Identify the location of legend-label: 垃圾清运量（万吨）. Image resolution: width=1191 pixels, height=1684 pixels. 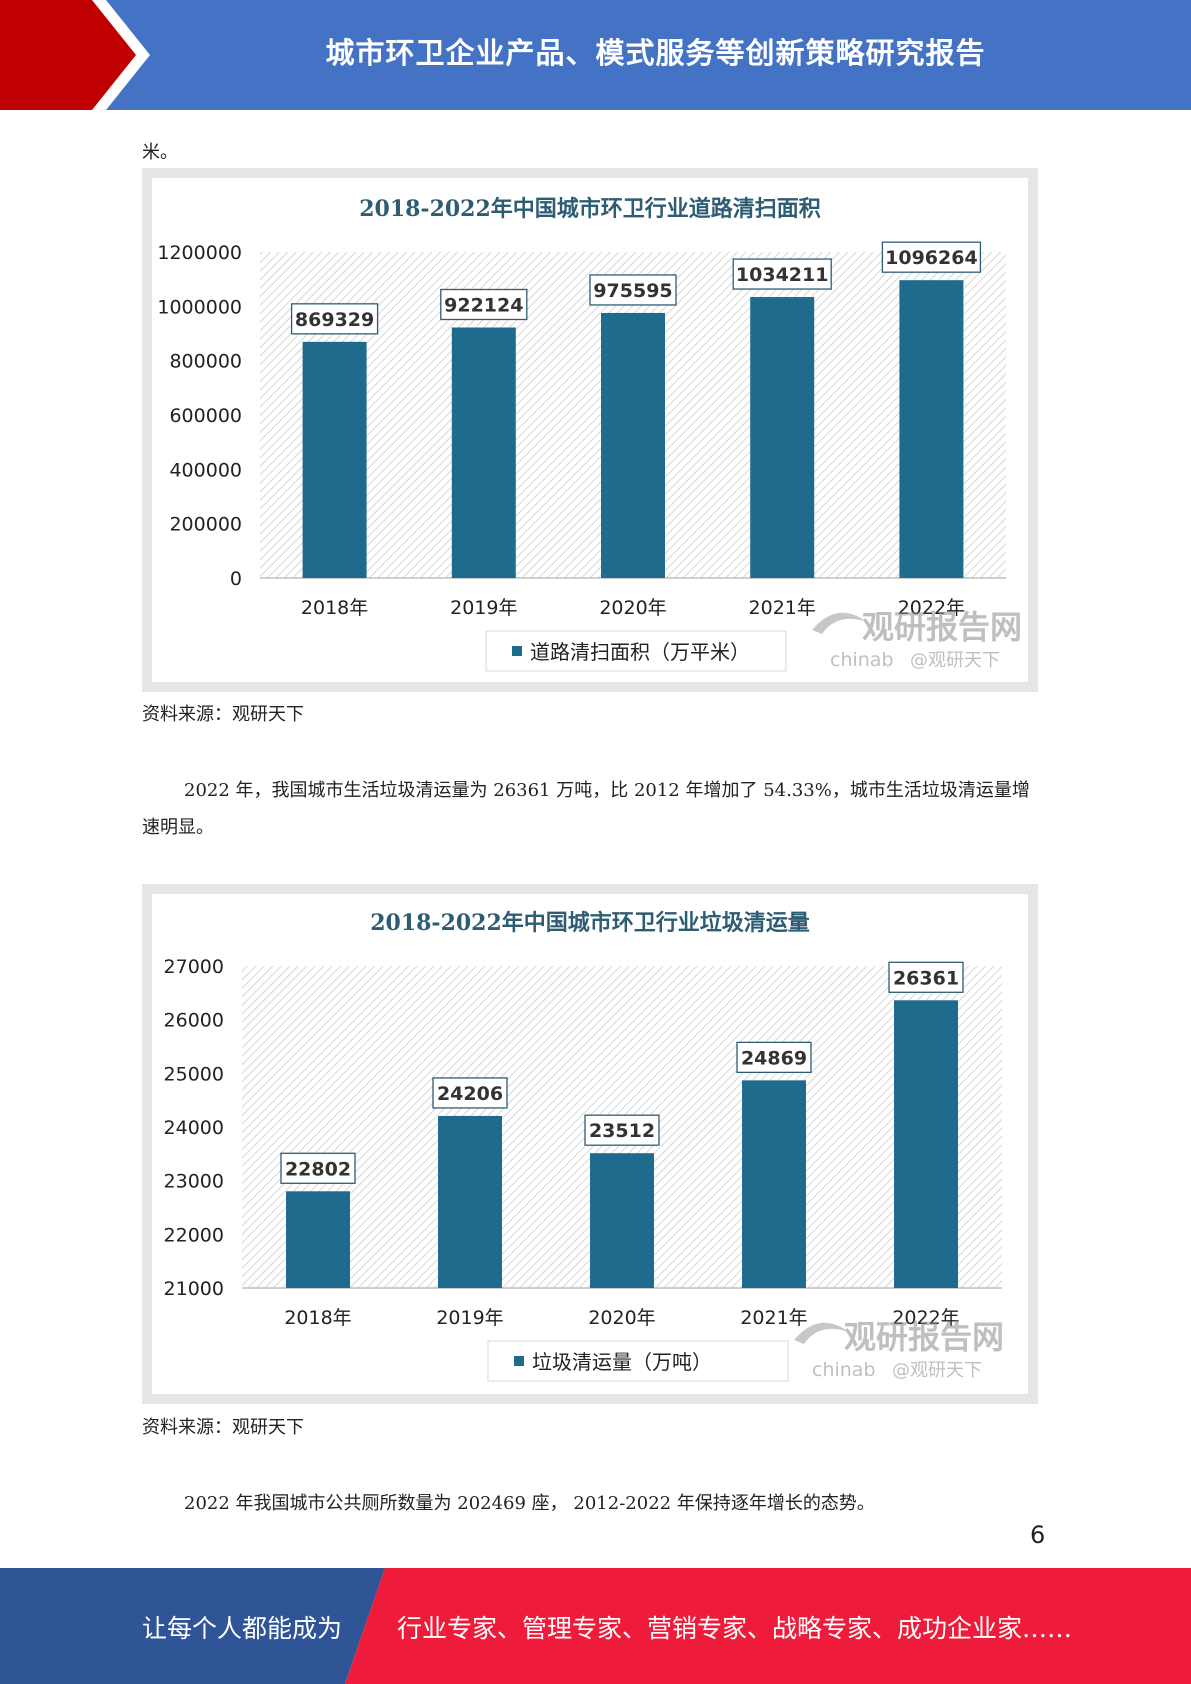
(622, 1362).